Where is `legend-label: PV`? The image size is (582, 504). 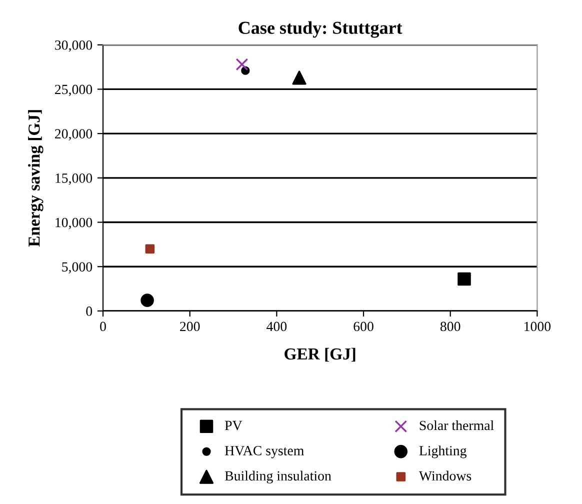 legend-label: PV is located at coordinates (233, 425).